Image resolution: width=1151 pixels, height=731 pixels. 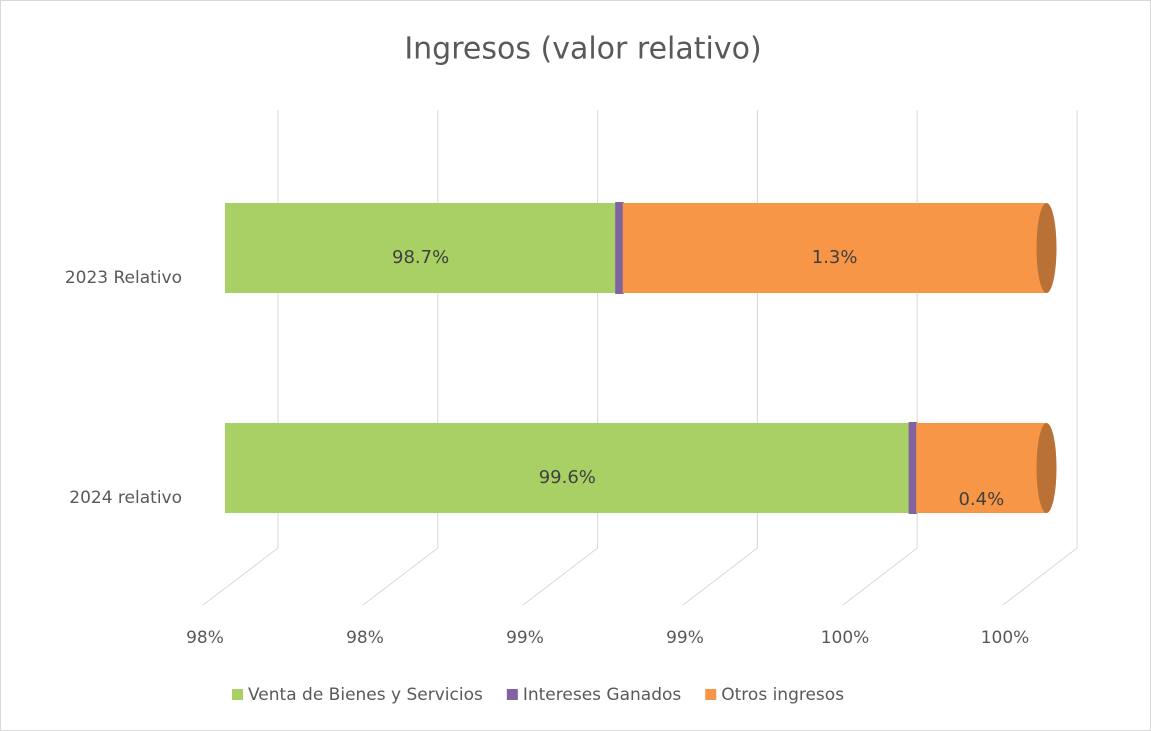 What do you see at coordinates (582, 49) in the screenshot?
I see `chart-title: Ingresos (valor relativo)` at bounding box center [582, 49].